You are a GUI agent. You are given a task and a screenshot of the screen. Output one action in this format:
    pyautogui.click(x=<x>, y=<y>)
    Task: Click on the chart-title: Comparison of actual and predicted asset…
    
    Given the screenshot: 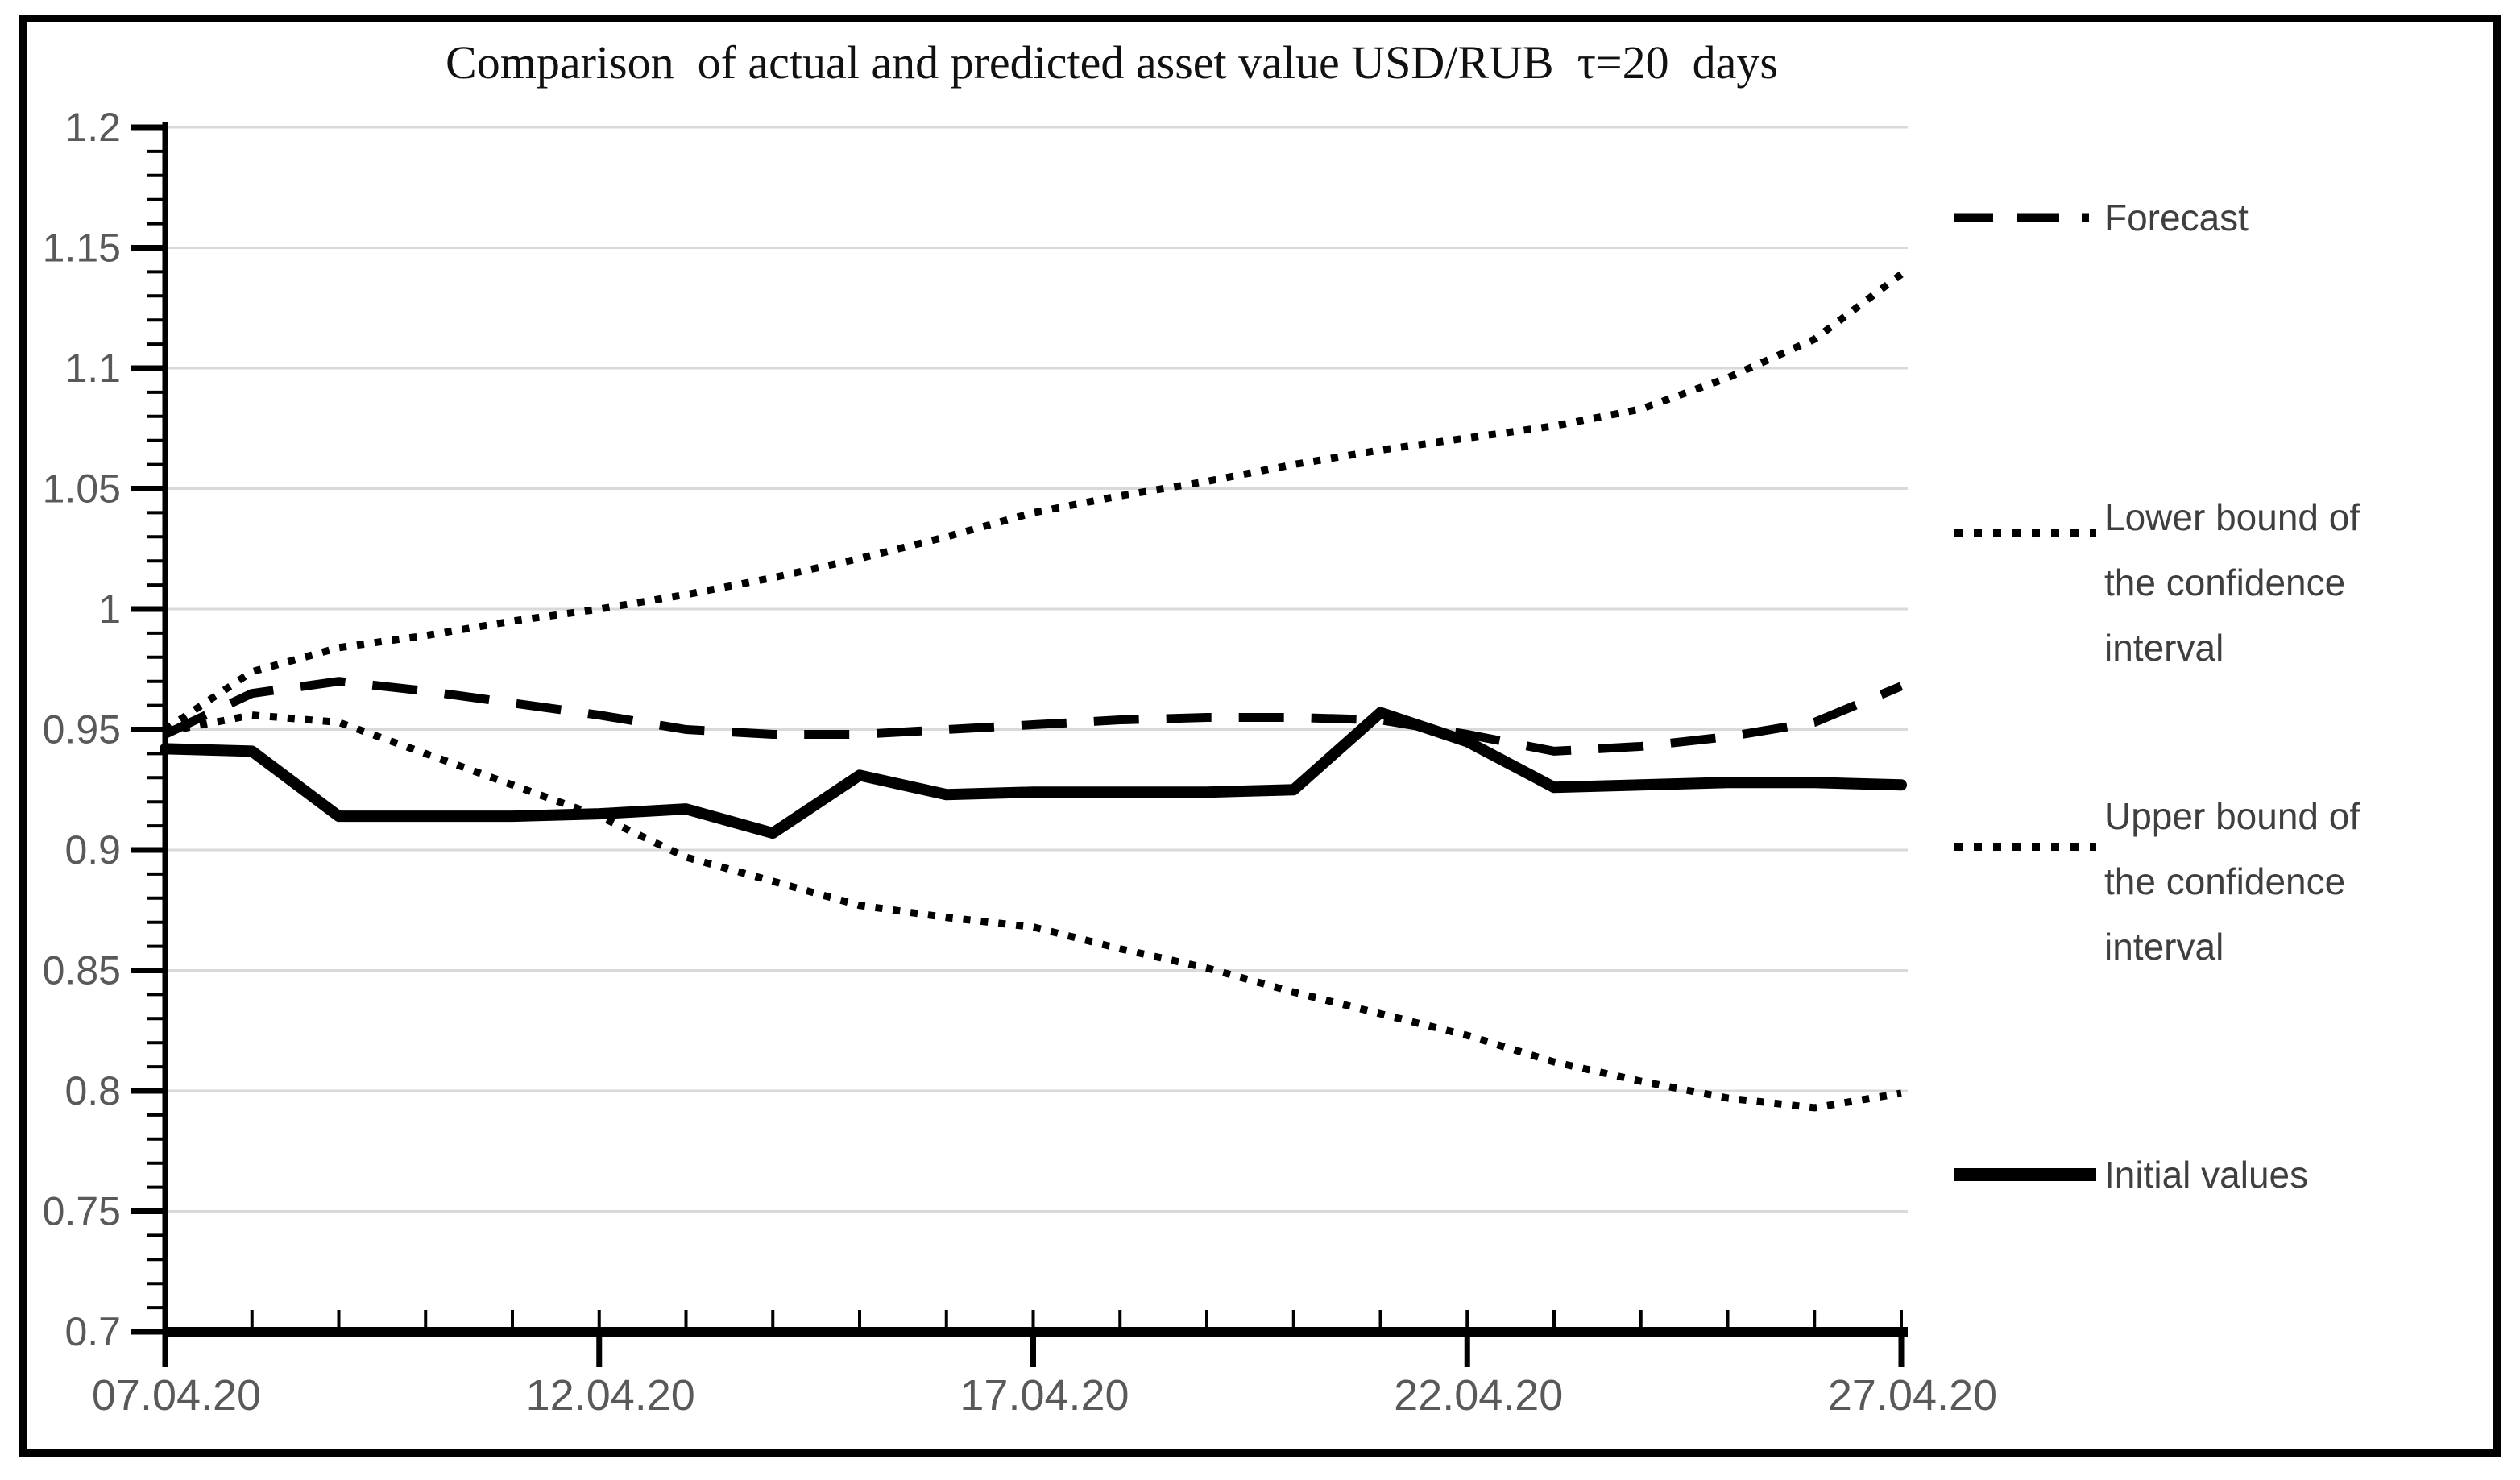 What is the action you would take?
    pyautogui.click(x=1112, y=62)
    